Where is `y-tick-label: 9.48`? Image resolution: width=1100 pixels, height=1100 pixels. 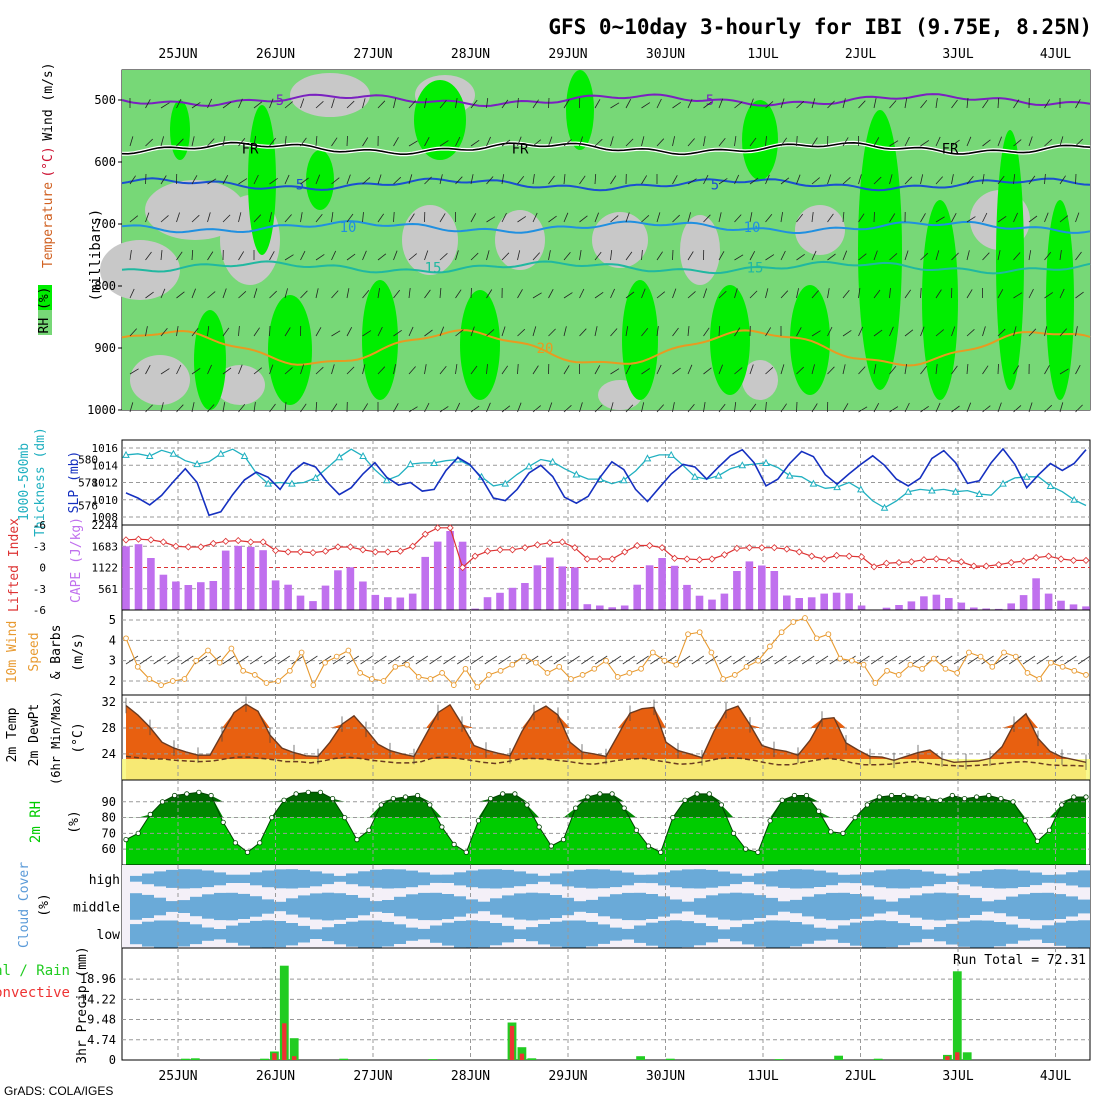
y-tick-label: 9.48 is located at coordinates (101, 1020).